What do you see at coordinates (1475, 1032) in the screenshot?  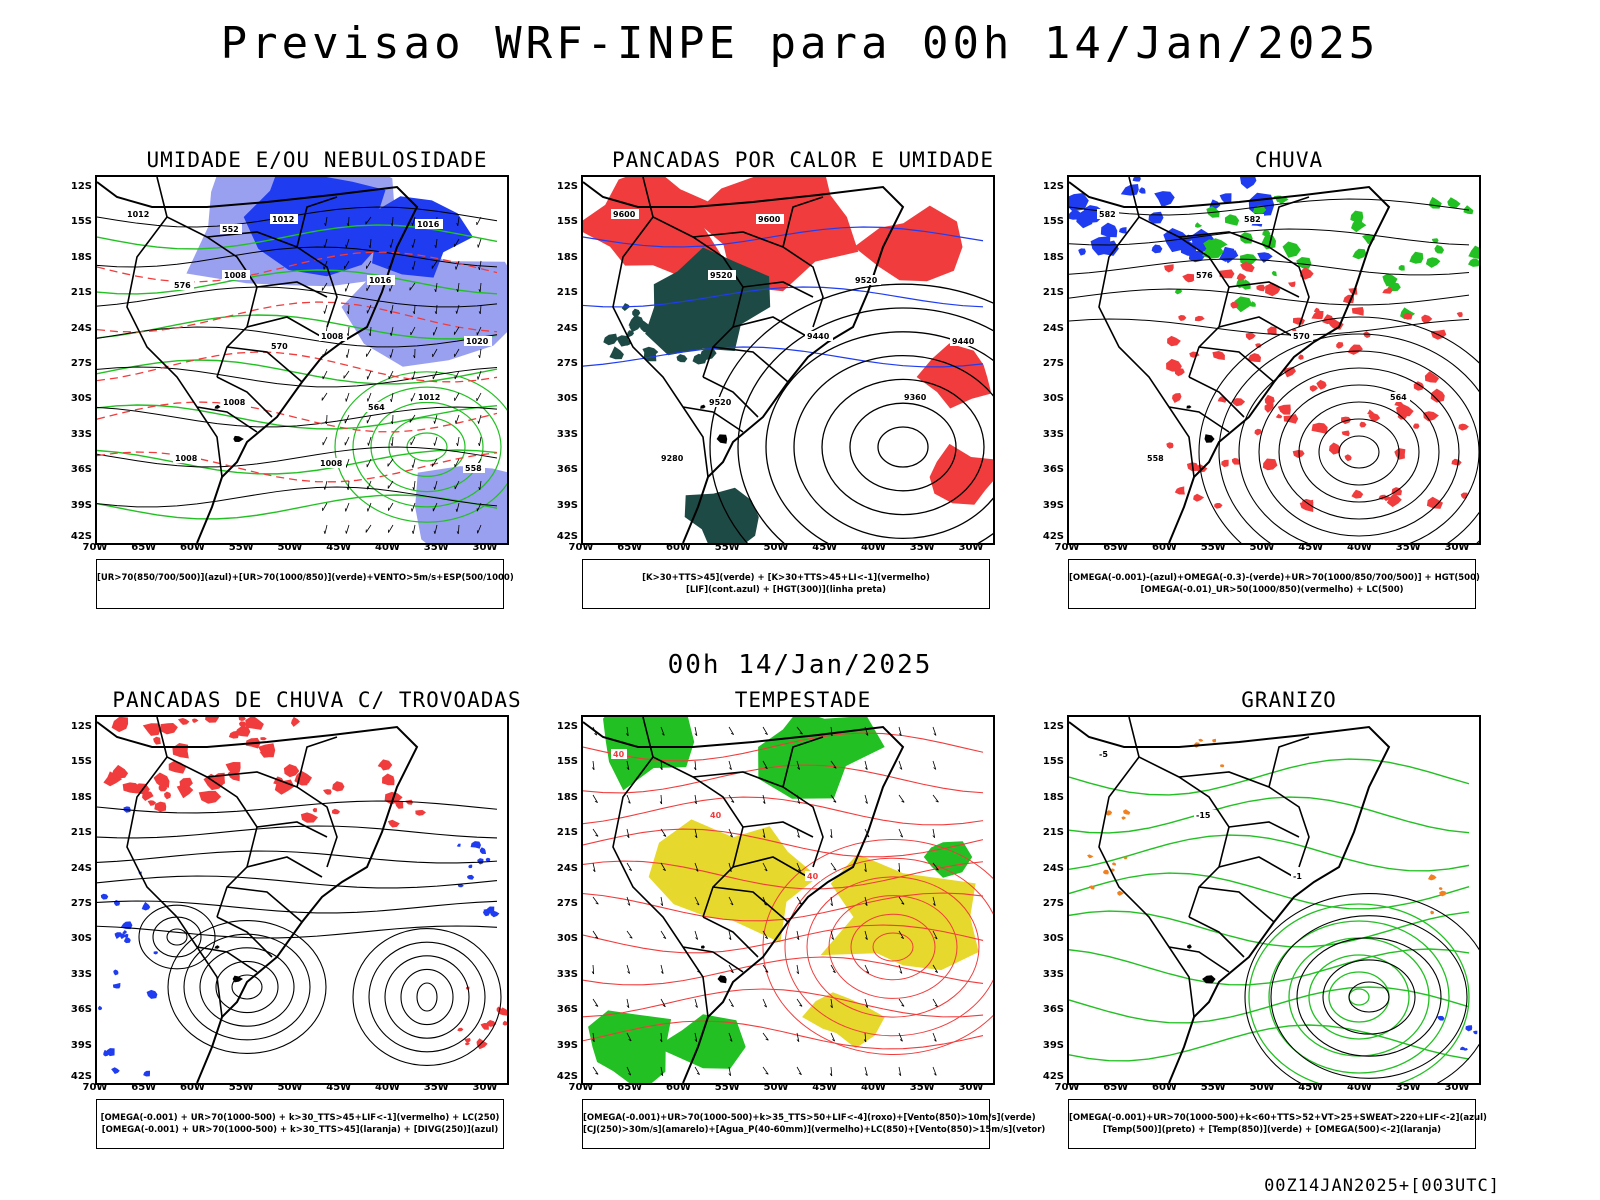 I see `hail-area` at bounding box center [1475, 1032].